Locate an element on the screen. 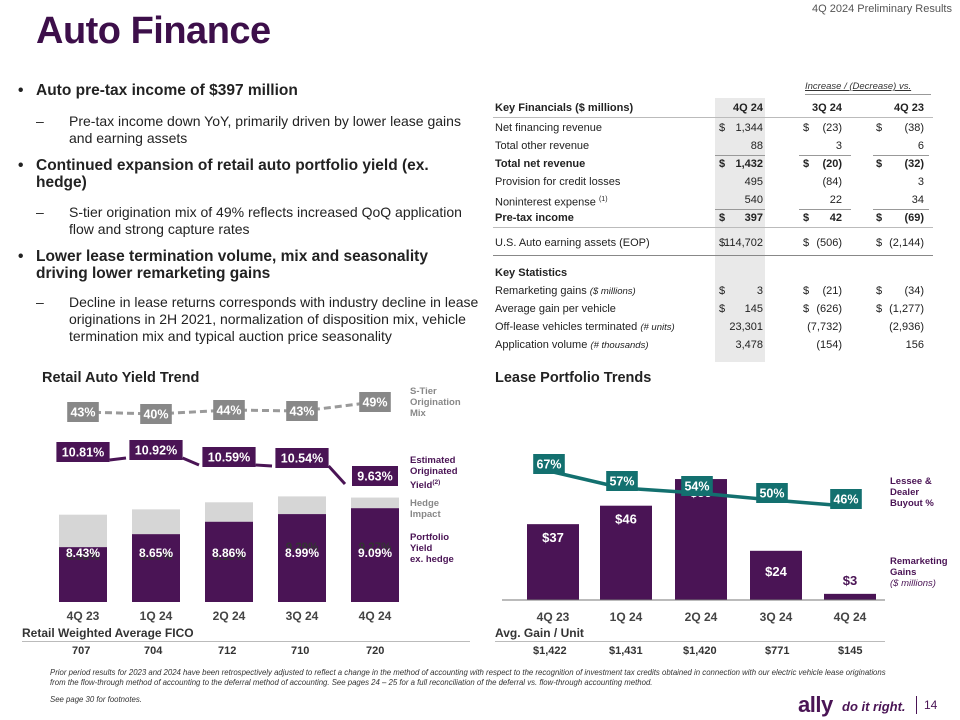 The image size is (960, 720). see-page-note: See page 30 for footnotes. is located at coordinates (96, 699).